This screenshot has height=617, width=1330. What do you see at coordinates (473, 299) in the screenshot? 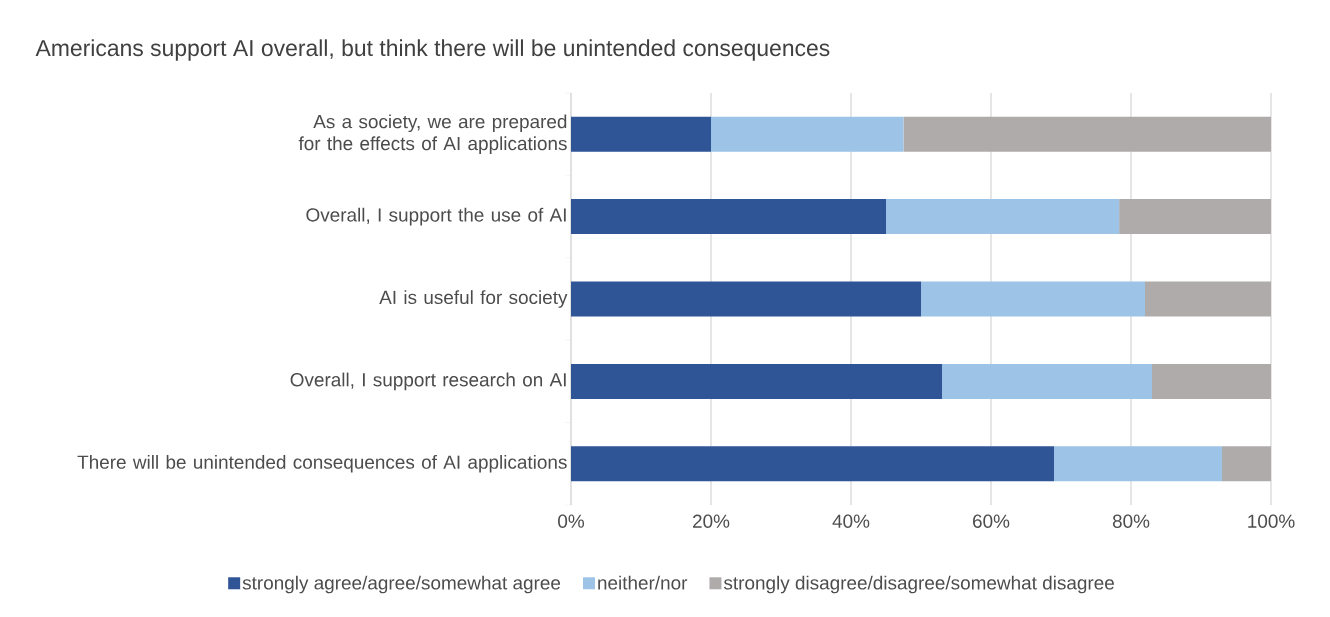
I see `y-tick-label: AI is useful for society` at bounding box center [473, 299].